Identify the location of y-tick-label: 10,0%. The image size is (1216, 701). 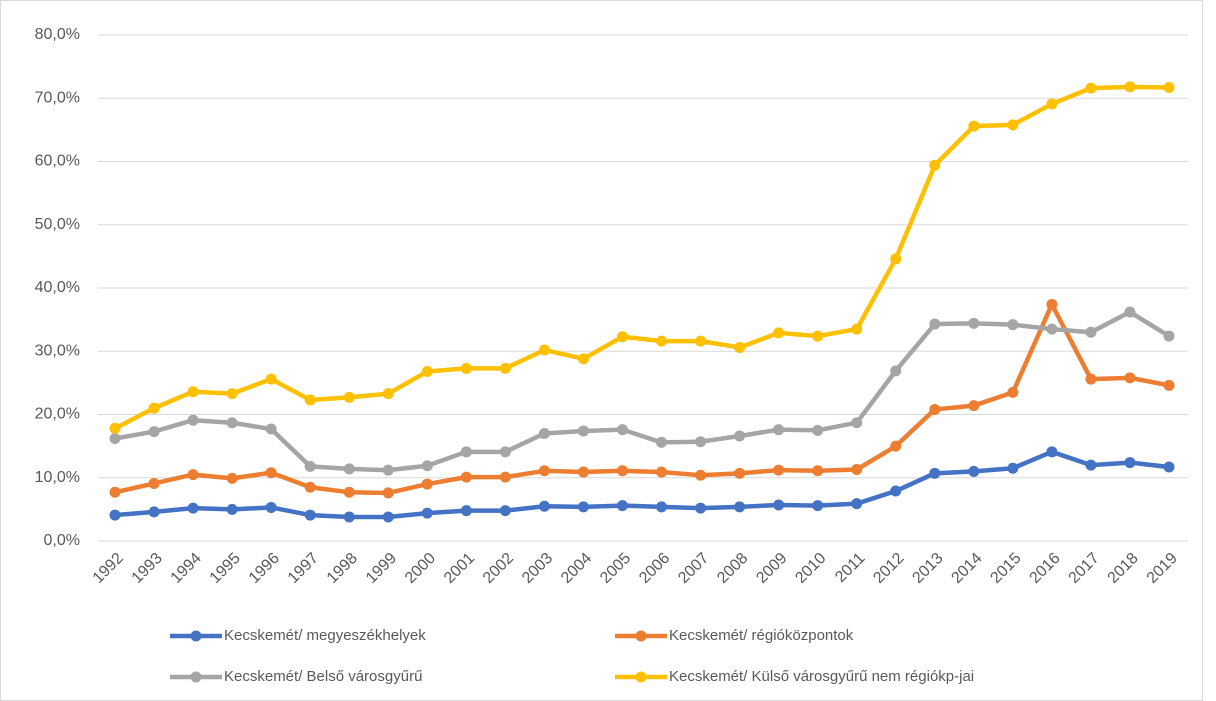
(57, 477).